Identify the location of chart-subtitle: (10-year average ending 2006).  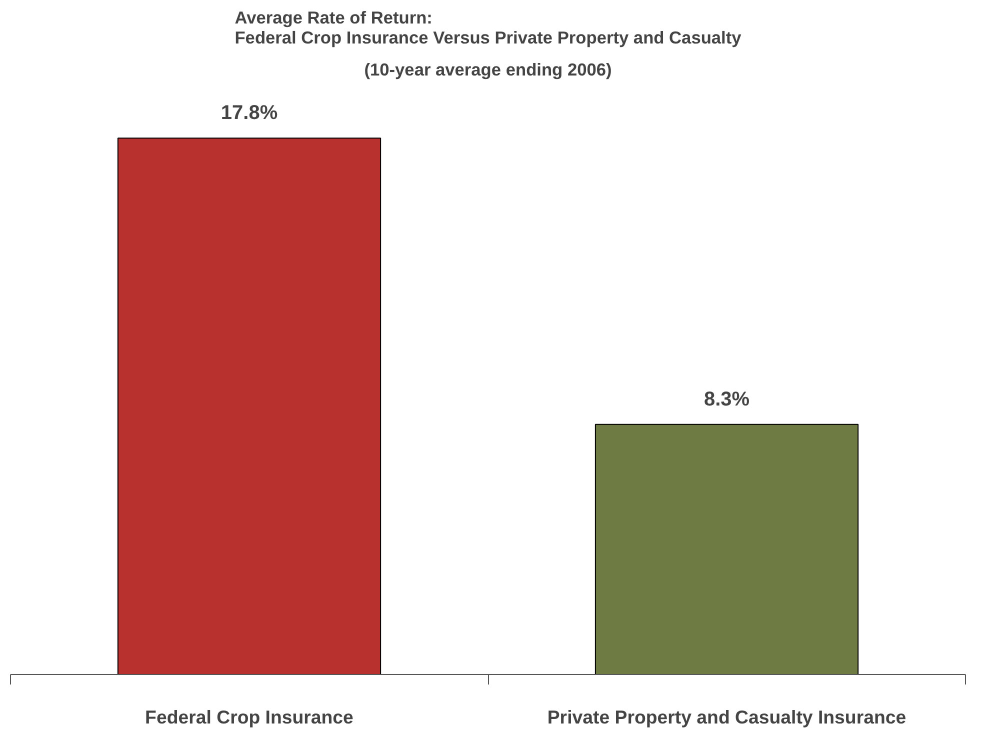
(488, 70).